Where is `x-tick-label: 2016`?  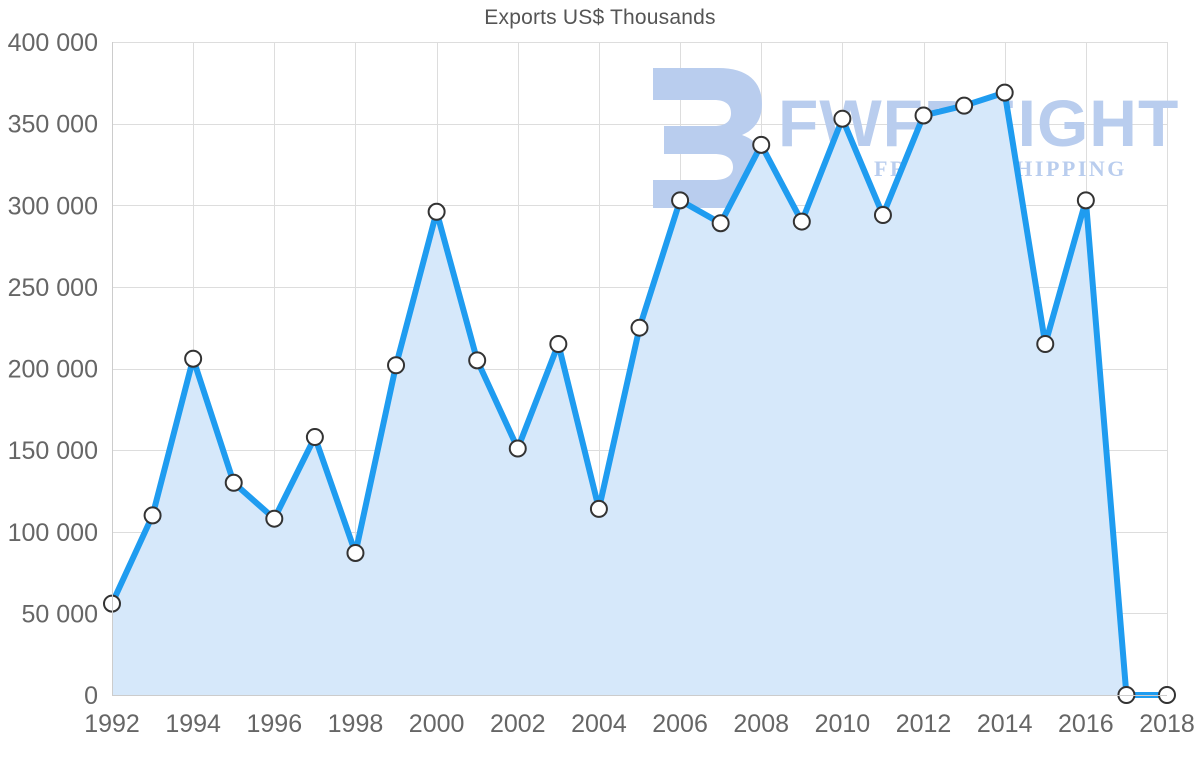 x-tick-label: 2016 is located at coordinates (1086, 724).